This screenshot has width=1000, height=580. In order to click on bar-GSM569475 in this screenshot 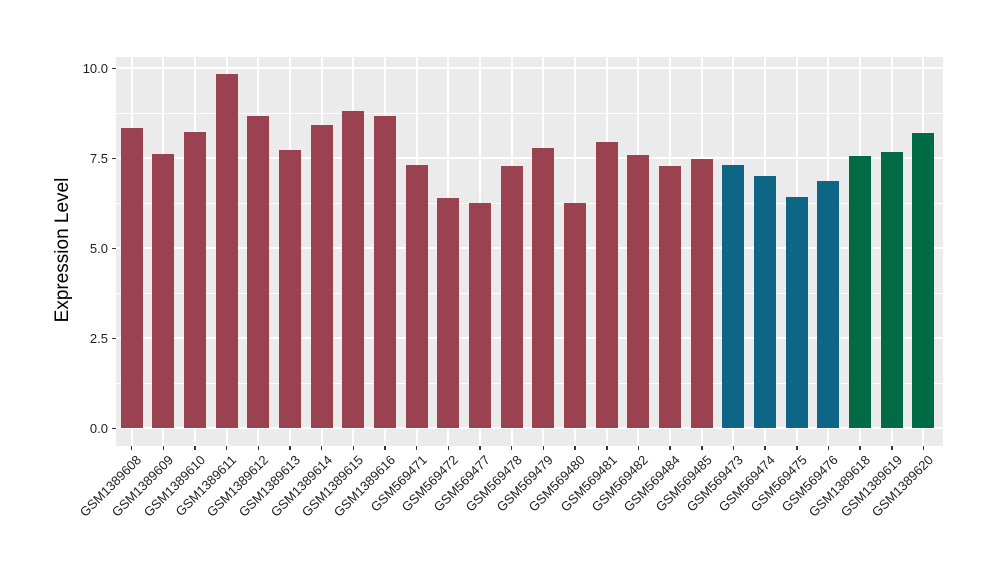, I will do `click(796, 313)`.